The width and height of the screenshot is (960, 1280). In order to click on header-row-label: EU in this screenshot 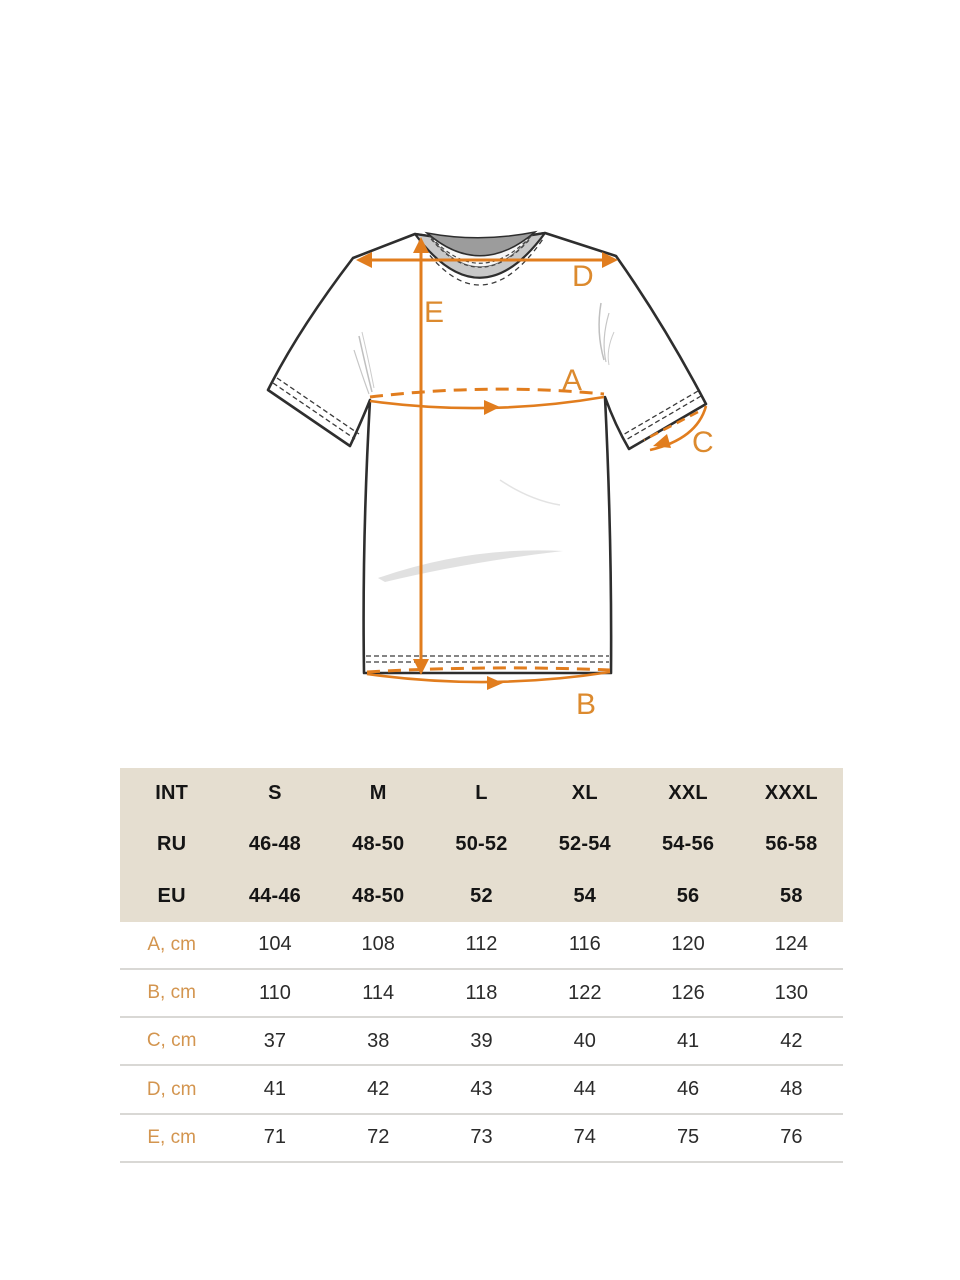, I will do `click(171, 895)`.